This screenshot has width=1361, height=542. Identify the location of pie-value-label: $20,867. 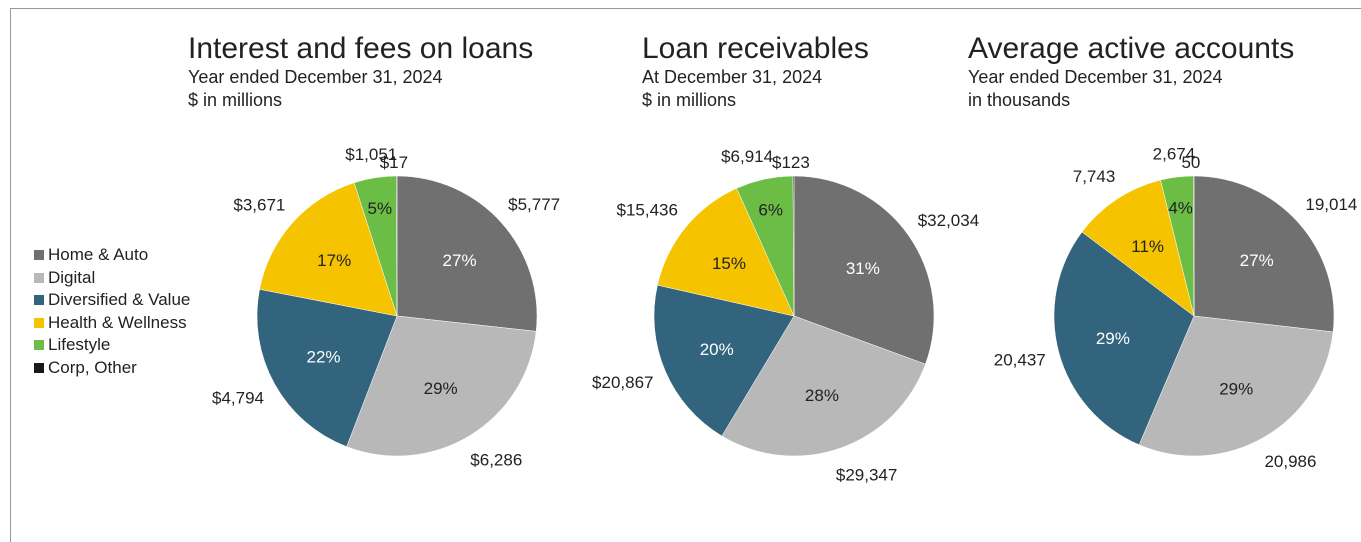
(622, 382).